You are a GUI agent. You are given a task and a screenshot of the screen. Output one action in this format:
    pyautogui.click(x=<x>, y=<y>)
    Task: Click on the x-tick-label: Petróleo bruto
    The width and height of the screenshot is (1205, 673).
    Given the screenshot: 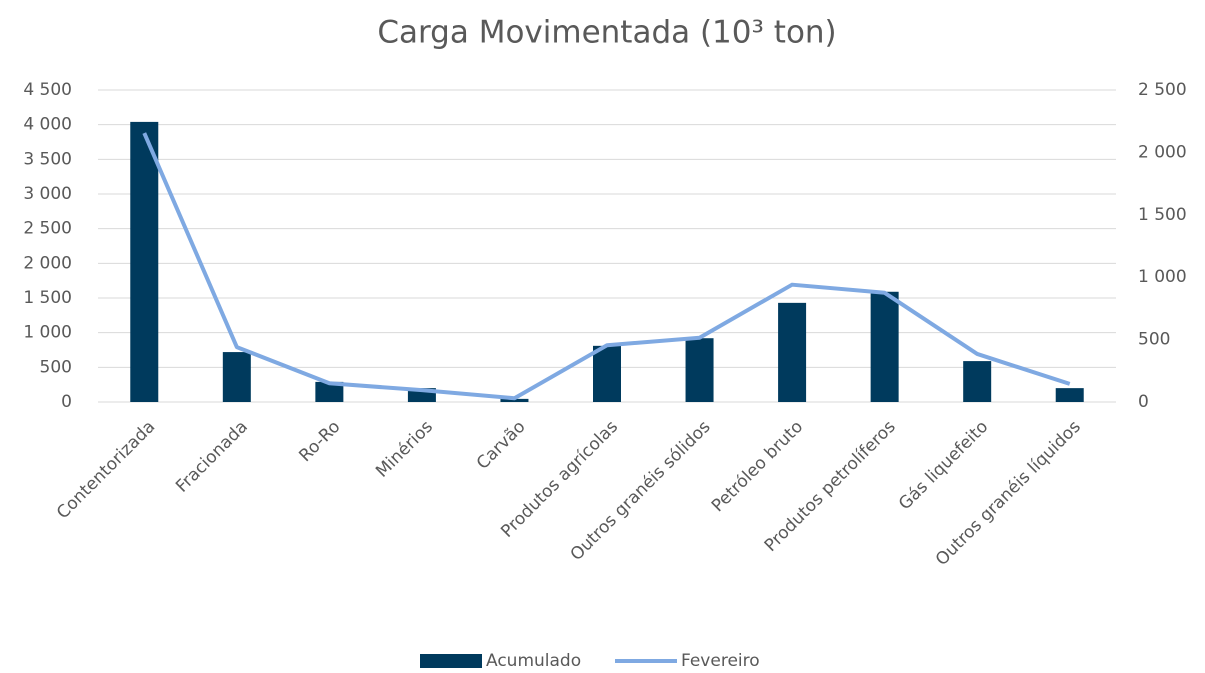 What is the action you would take?
    pyautogui.click(x=757, y=466)
    